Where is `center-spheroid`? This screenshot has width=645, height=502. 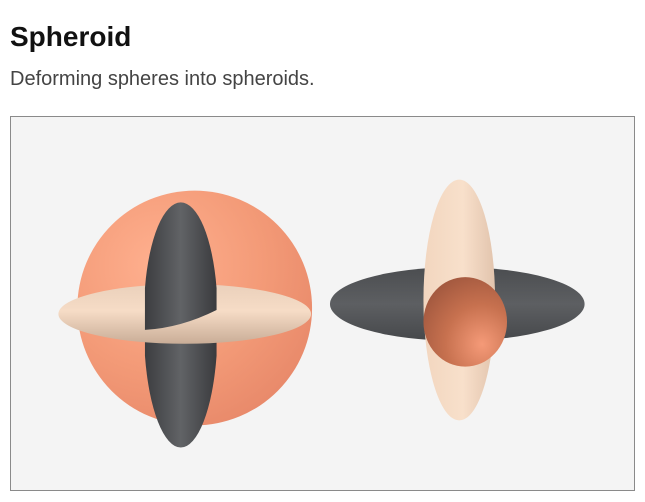 center-spheroid is located at coordinates (465, 322).